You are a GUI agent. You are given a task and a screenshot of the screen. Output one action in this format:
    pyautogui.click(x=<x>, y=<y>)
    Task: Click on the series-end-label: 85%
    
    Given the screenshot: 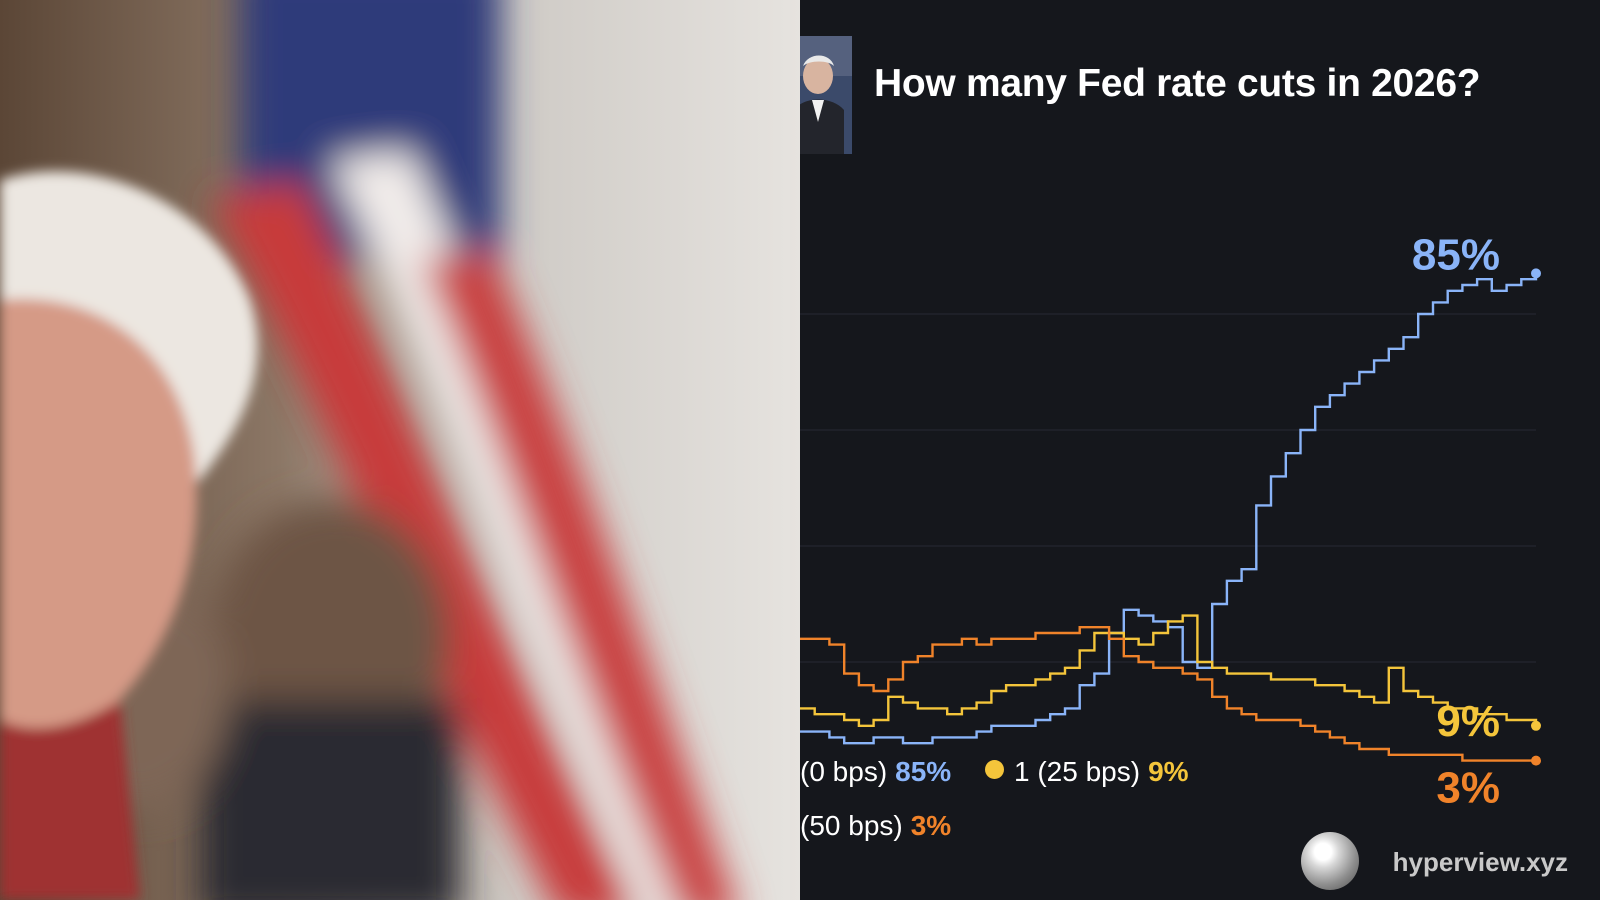 What is the action you would take?
    pyautogui.click(x=1456, y=254)
    